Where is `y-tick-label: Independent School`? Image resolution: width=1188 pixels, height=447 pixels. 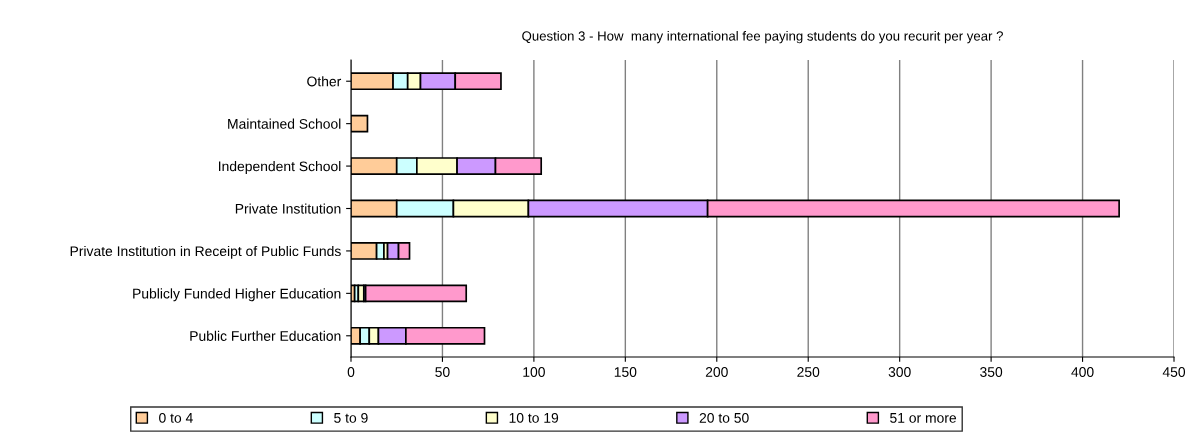
y-tick-label: Independent School is located at coordinates (280, 167).